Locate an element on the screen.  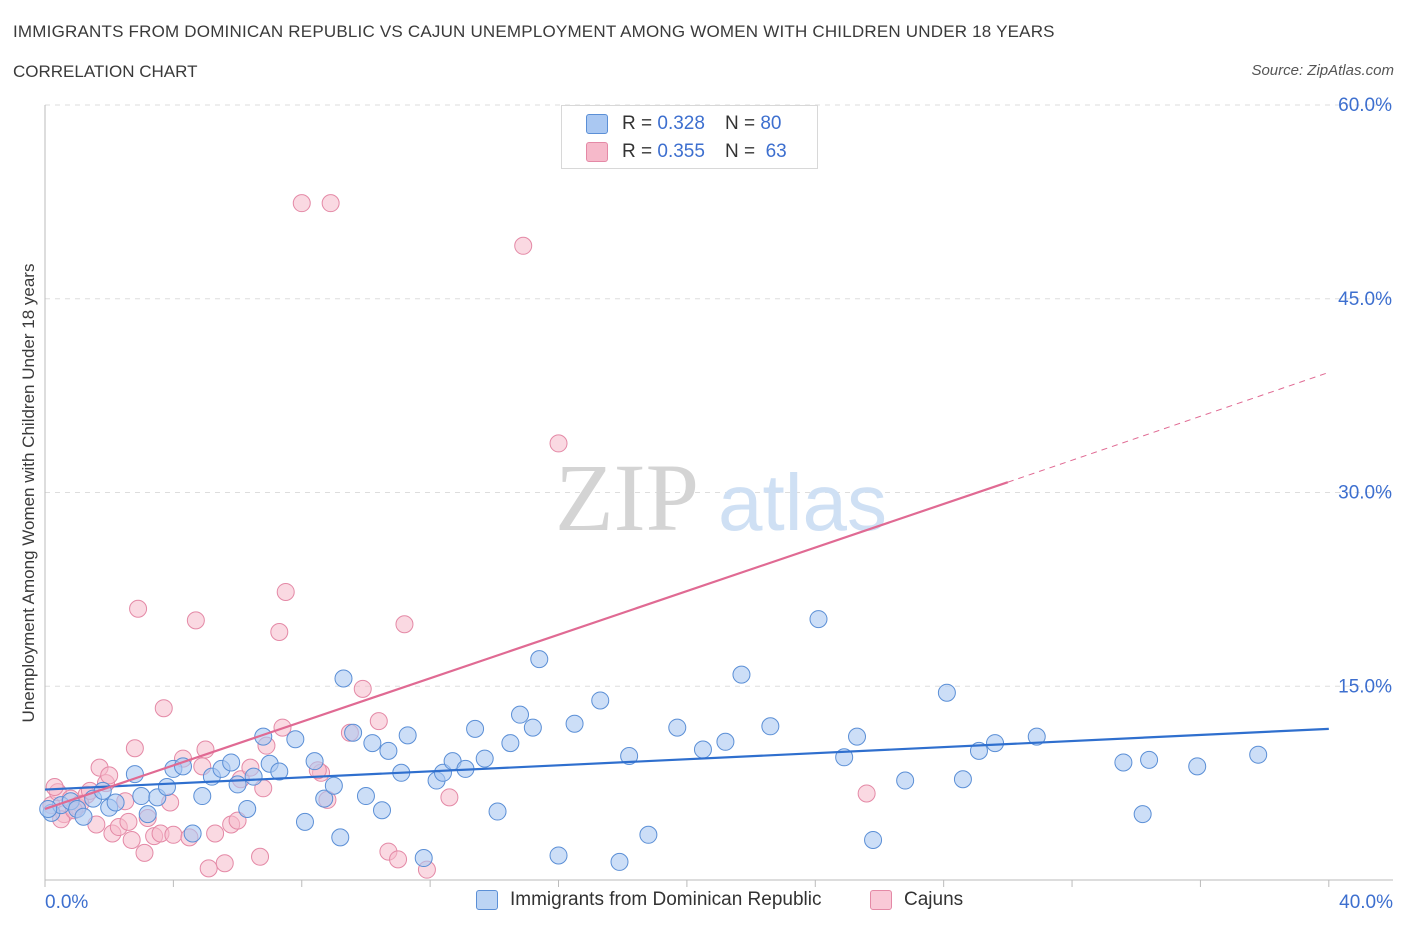
stats-row-dominican: R = 0.328 N = 80 is located at coordinates (683, 124).